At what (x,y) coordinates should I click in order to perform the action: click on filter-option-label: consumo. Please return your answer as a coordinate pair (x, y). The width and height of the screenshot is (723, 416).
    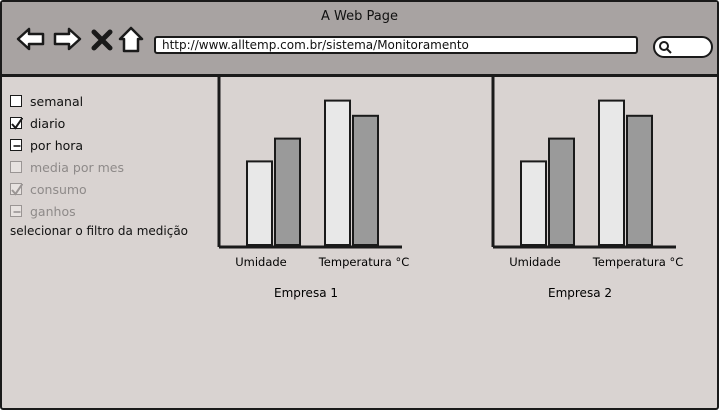
    Looking at the image, I should click on (58, 189).